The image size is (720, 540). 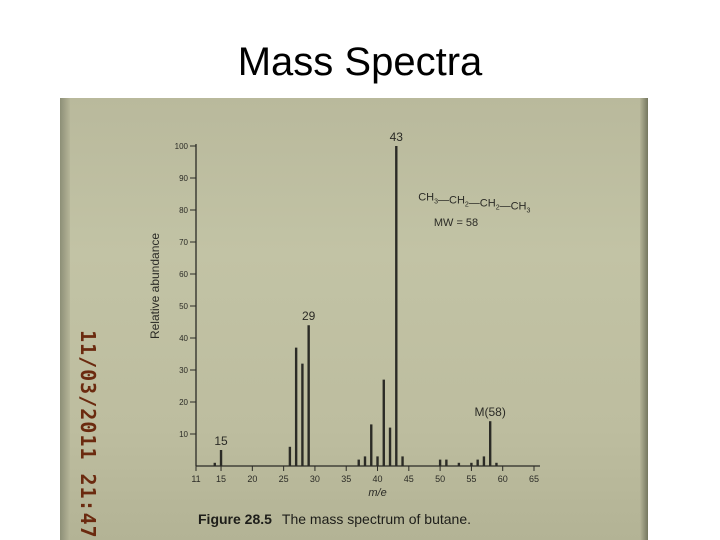 I want to click on y-tick-label: 20, so click(x=183, y=402).